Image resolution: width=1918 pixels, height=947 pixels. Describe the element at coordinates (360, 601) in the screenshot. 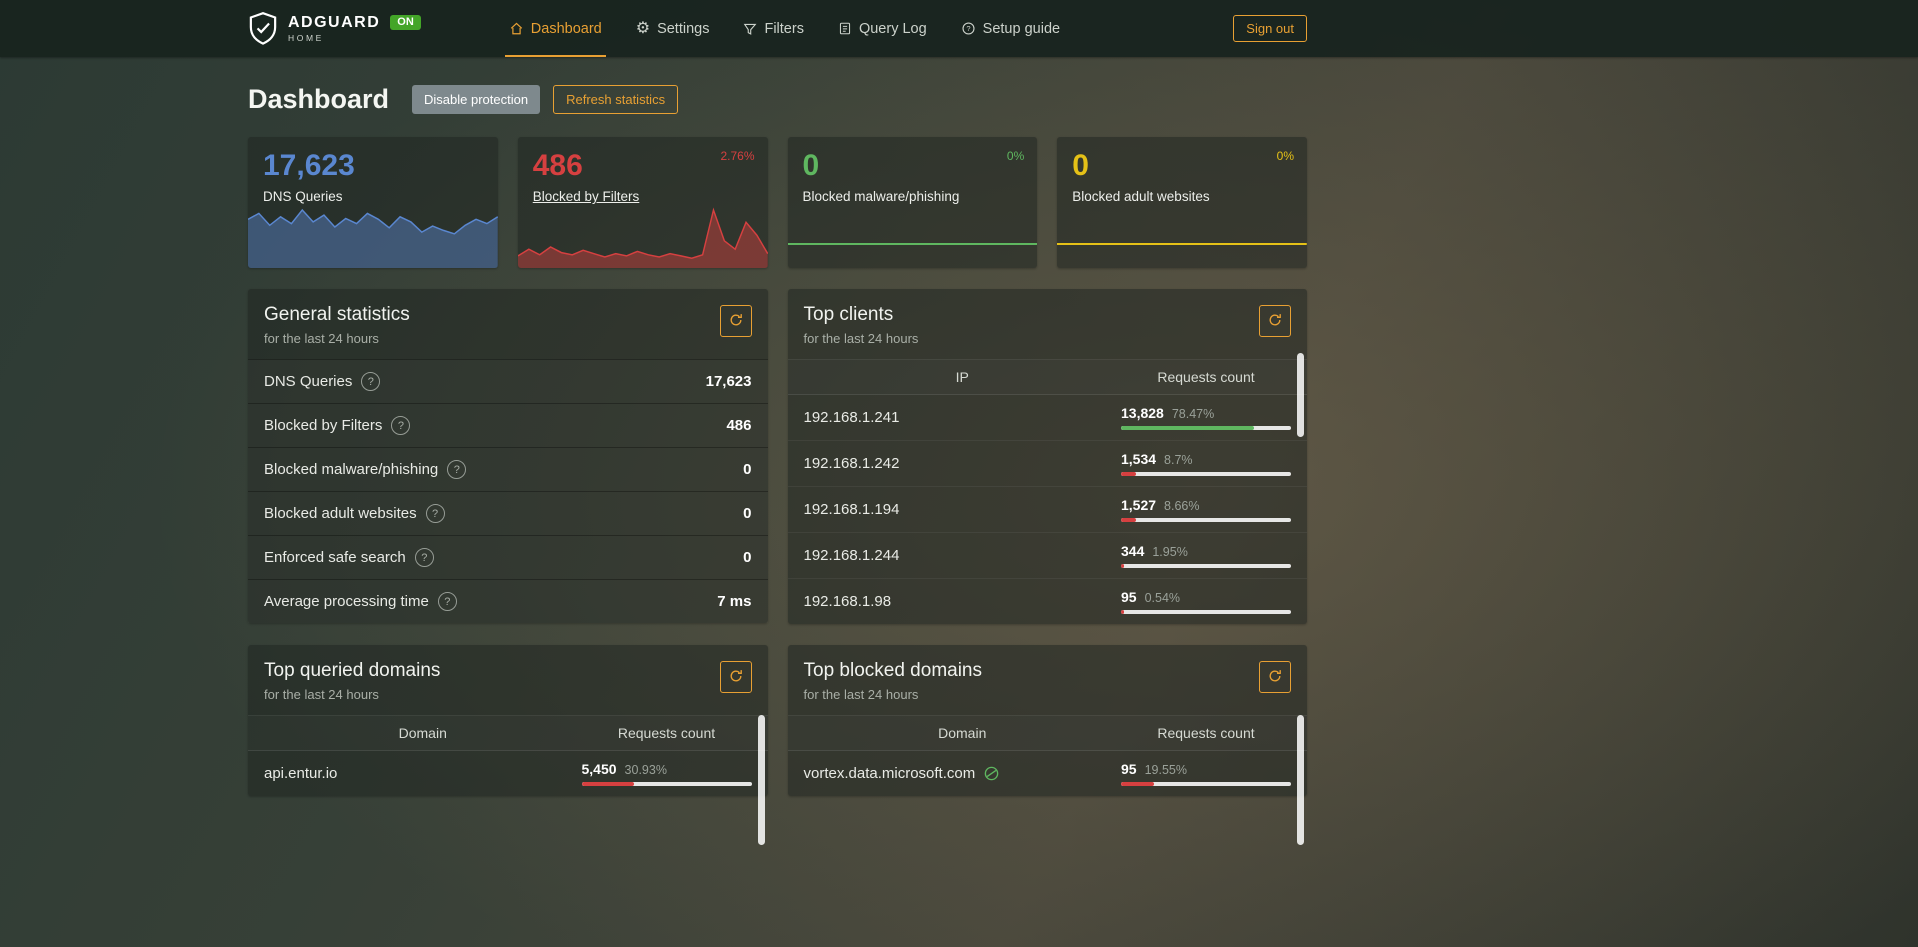

I see `stat-row-label: Average processing time?` at that location.